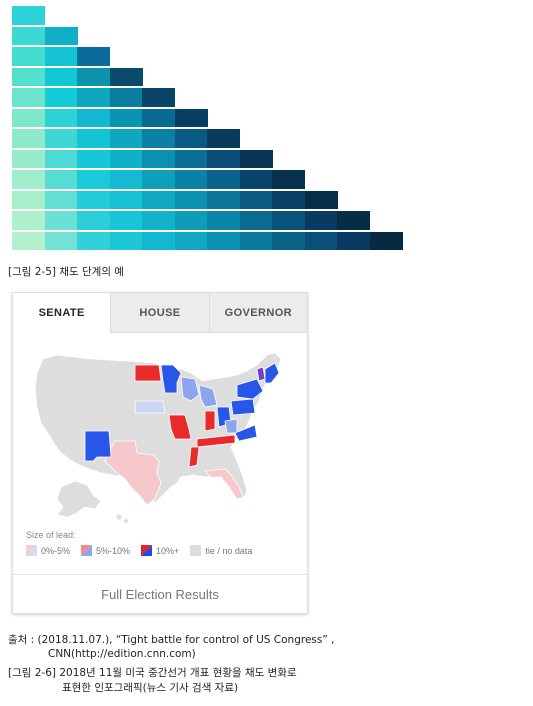 The width and height of the screenshot is (533, 706). What do you see at coordinates (246, 433) in the screenshot?
I see `state-virginia` at bounding box center [246, 433].